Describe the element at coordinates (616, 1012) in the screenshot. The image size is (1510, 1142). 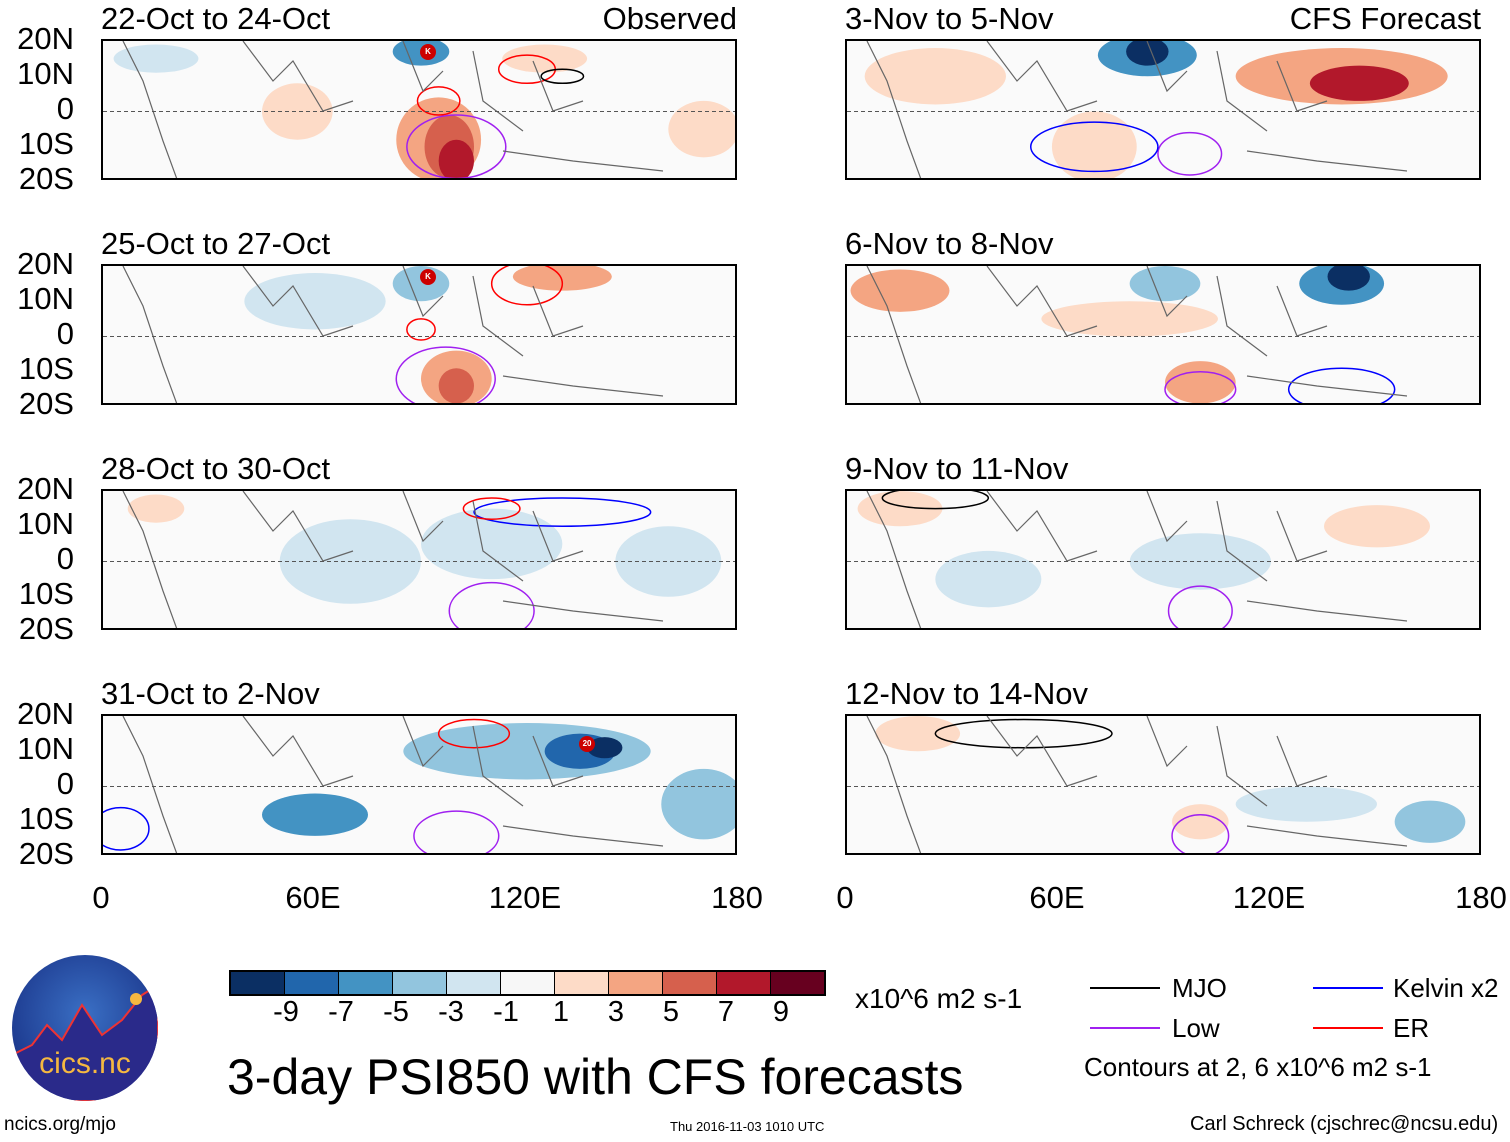
I see `colorbar-label: 3` at that location.